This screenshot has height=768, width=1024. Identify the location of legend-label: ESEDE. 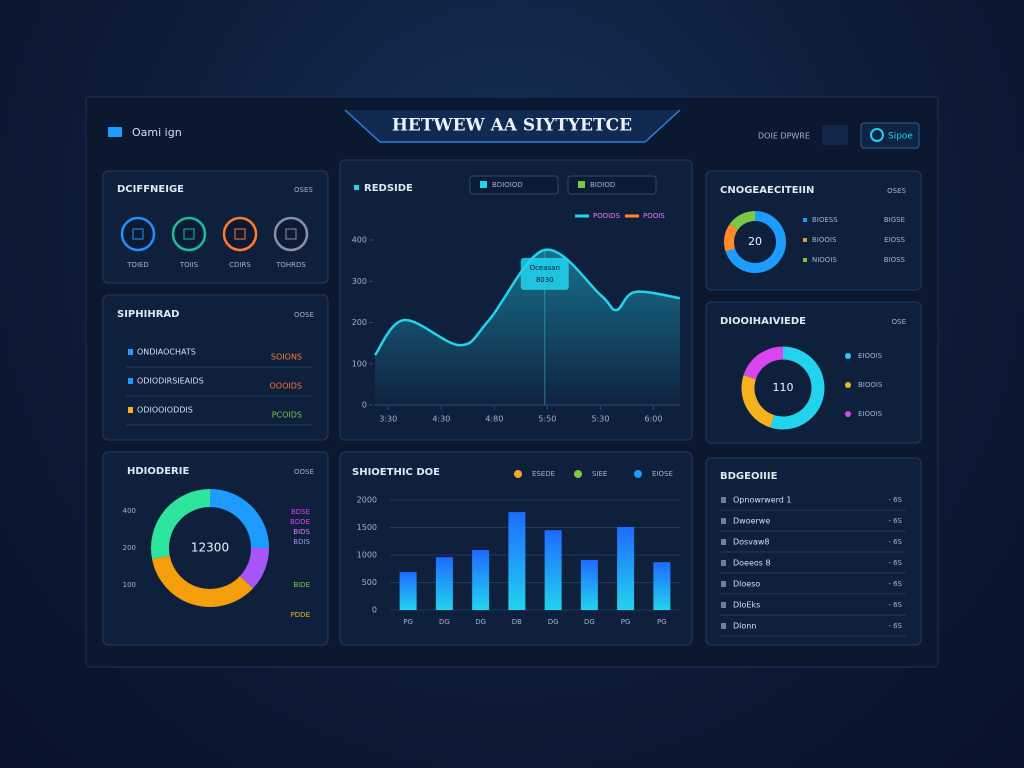
(543, 474).